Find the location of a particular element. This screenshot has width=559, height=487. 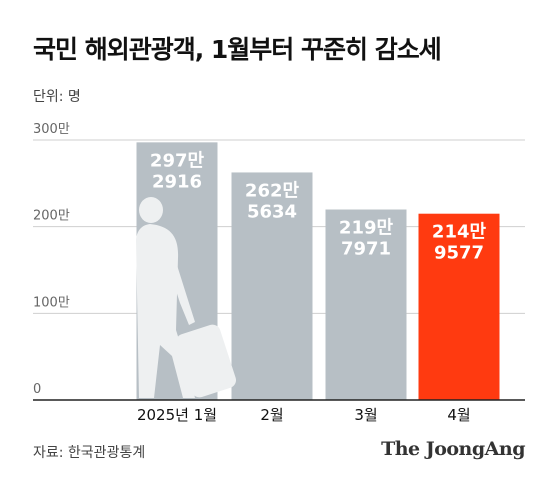

bar-value-label: 5634 is located at coordinates (272, 211).